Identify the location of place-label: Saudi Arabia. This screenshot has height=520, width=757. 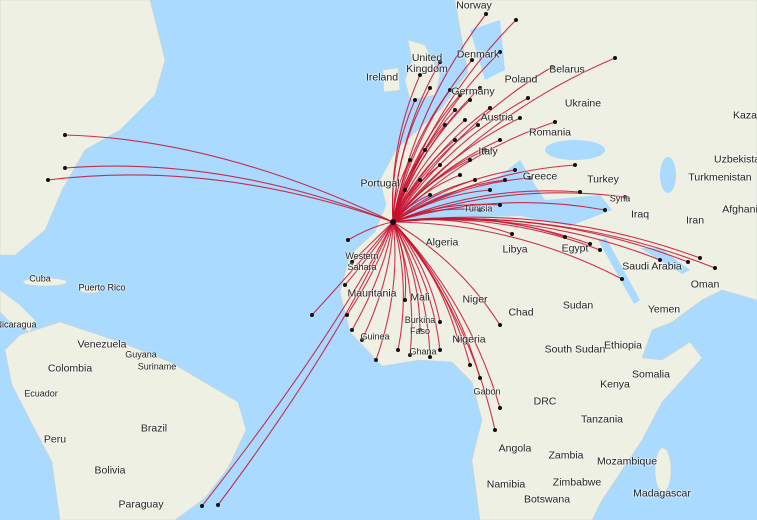
(652, 266).